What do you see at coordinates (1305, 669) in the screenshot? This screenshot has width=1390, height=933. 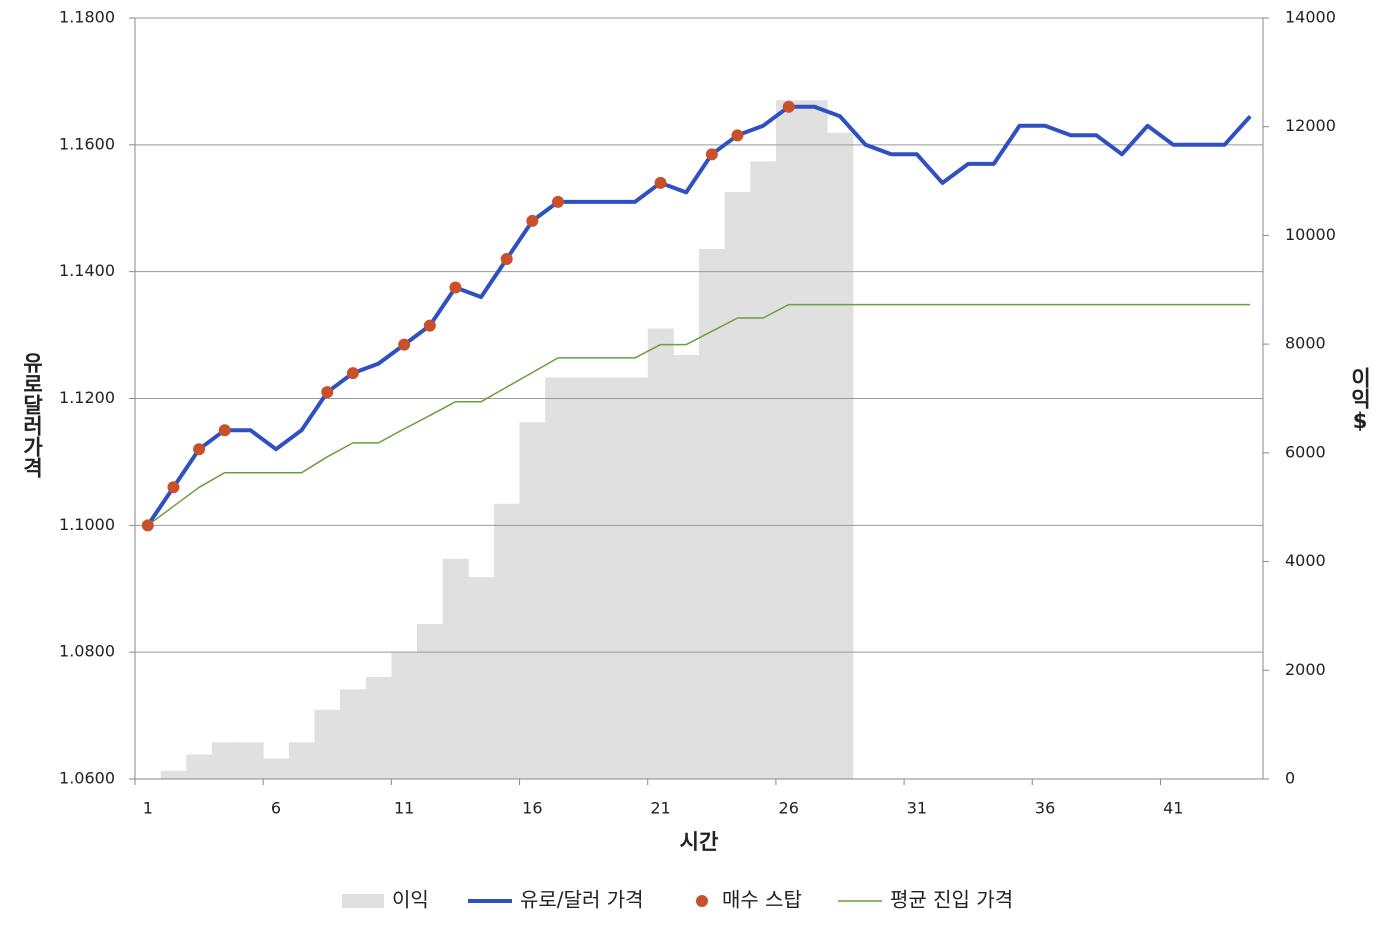 I see `y2-tick-label: 2000` at bounding box center [1305, 669].